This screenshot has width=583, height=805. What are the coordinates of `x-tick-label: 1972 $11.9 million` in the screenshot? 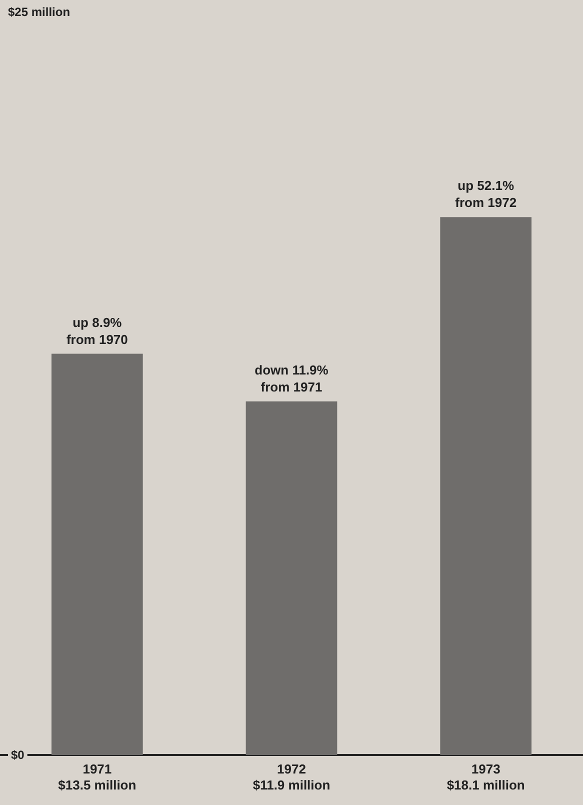 It's located at (291, 777).